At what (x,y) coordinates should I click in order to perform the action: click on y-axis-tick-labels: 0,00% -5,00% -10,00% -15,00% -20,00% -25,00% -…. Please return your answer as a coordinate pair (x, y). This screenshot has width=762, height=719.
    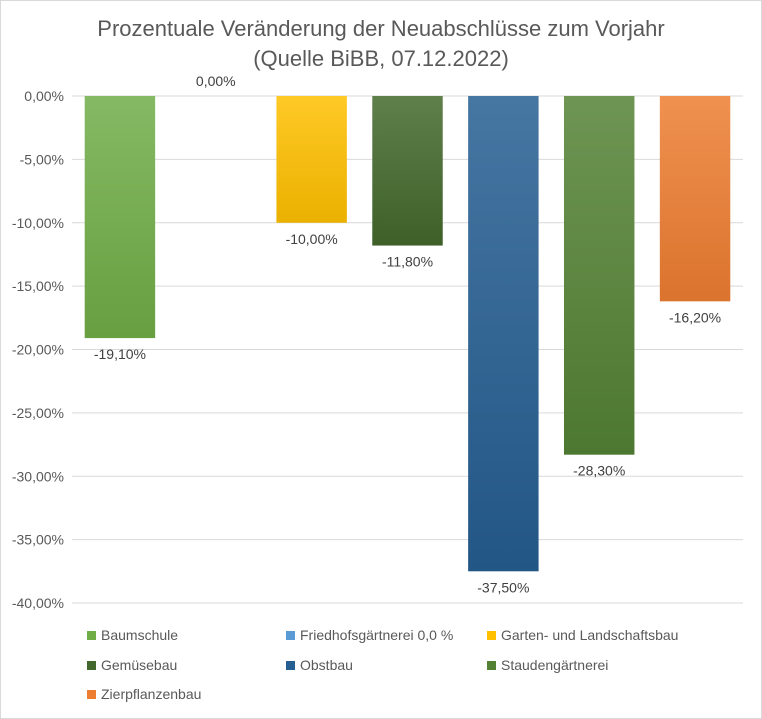
    Looking at the image, I should click on (38, 349).